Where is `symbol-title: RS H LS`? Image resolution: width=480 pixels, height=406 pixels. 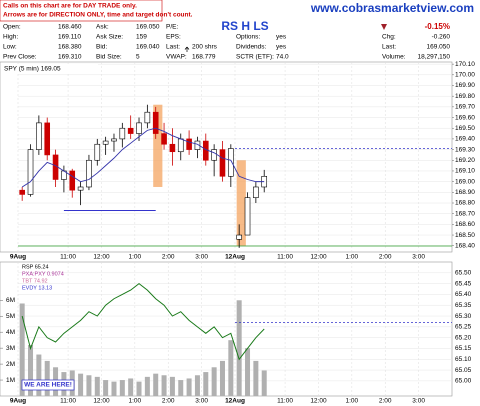
symbol-title: RS H LS is located at coordinates (244, 26).